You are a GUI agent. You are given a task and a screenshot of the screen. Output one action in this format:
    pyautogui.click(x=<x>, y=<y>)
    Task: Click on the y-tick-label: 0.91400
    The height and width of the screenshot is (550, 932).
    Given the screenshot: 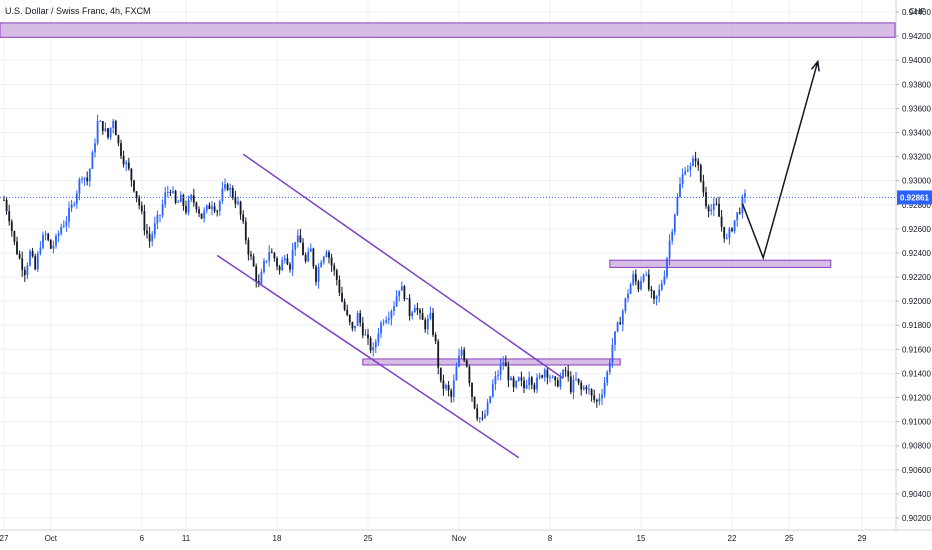 What is the action you would take?
    pyautogui.click(x=916, y=373)
    